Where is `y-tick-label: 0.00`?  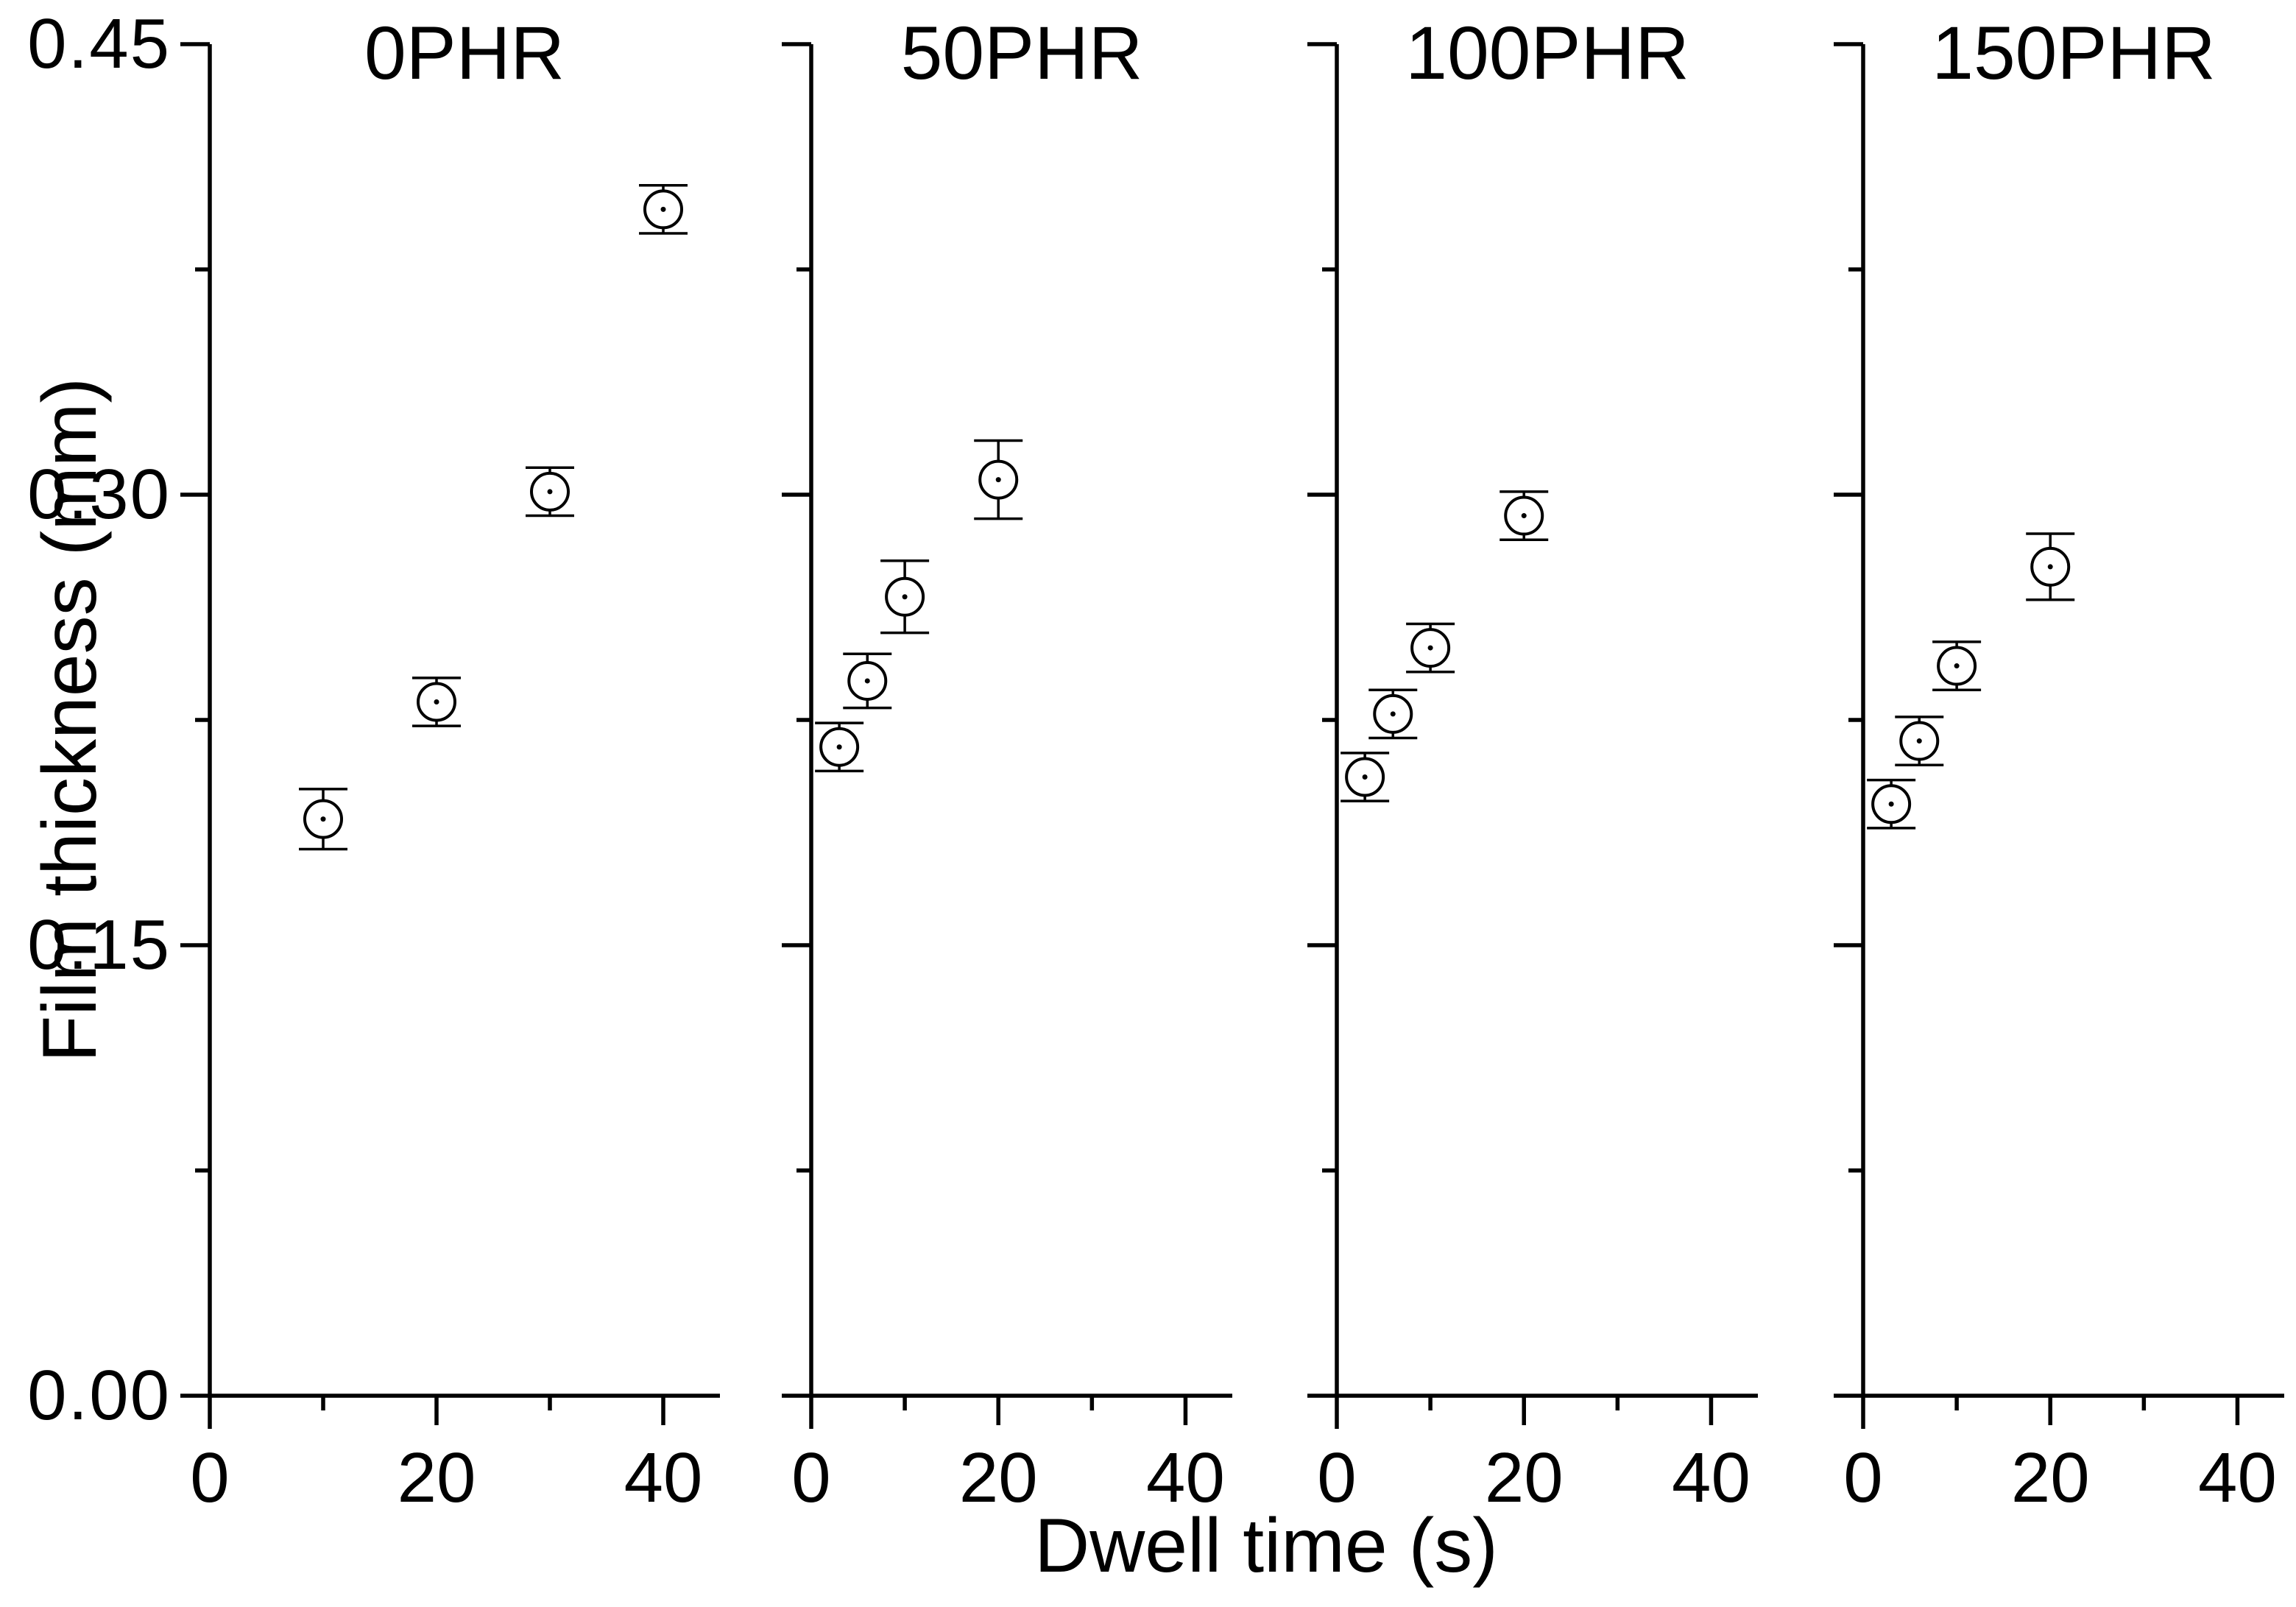 y-tick-label: 0.00 is located at coordinates (99, 1396).